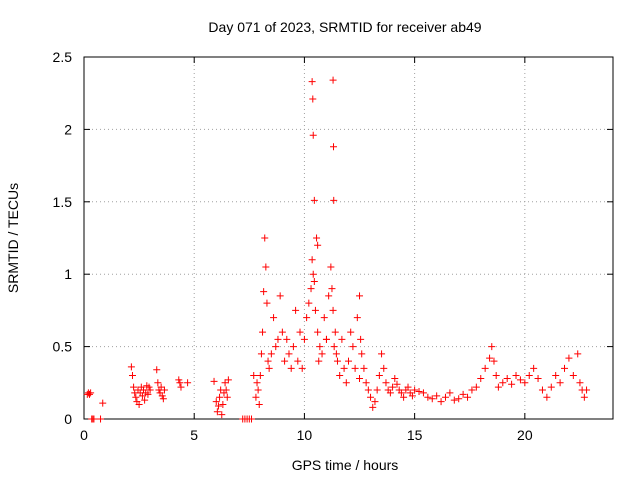 This screenshot has height=480, width=640. What do you see at coordinates (194, 435) in the screenshot?
I see `x-tick-label: 5` at bounding box center [194, 435].